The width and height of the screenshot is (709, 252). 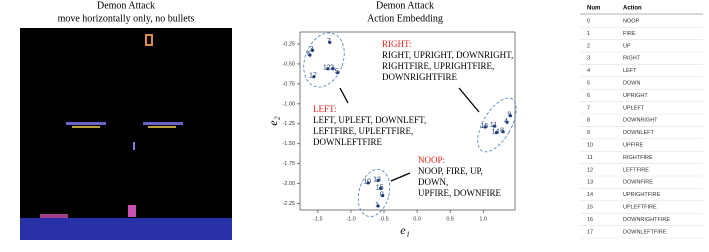 What do you see at coordinates (588, 121) in the screenshot?
I see `table-cell: 8` at bounding box center [588, 121].